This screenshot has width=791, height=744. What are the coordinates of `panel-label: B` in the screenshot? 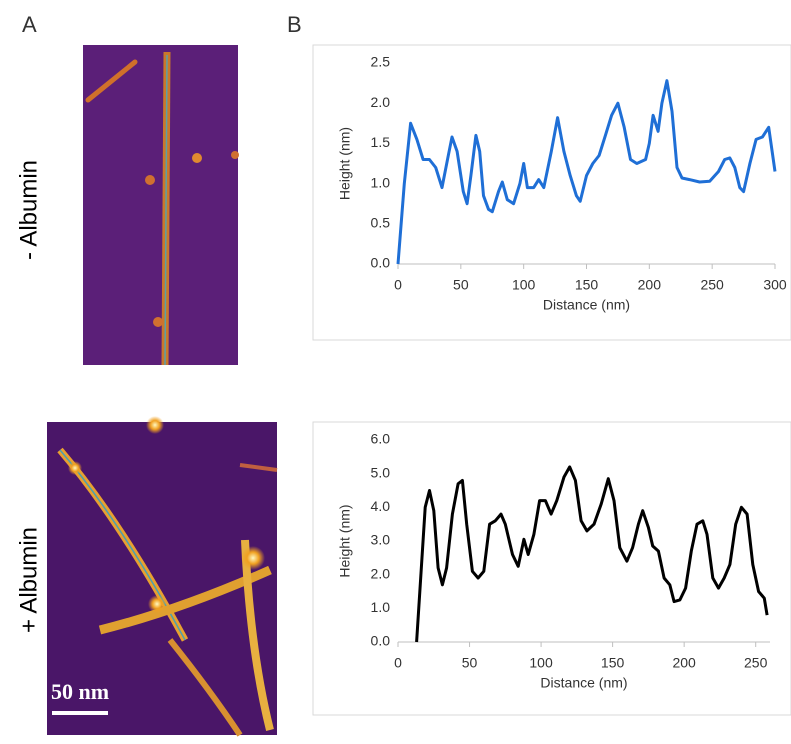 It's located at (294, 24).